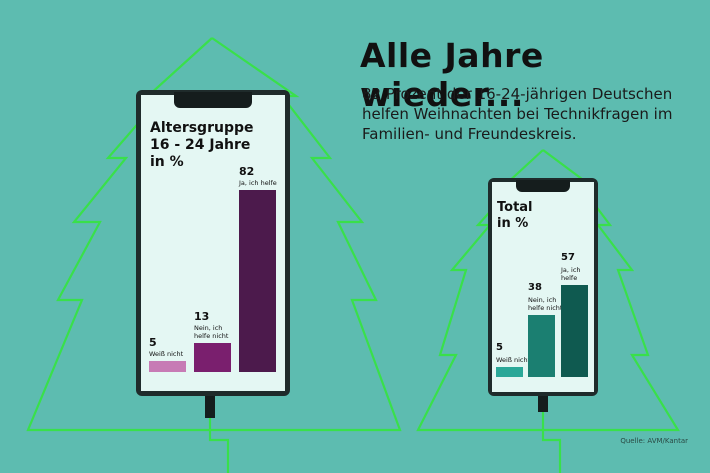 Image resolution: width=710 pixels, height=473 pixels. I want to click on bar-value-chart-age-0: 5, so click(153, 342).